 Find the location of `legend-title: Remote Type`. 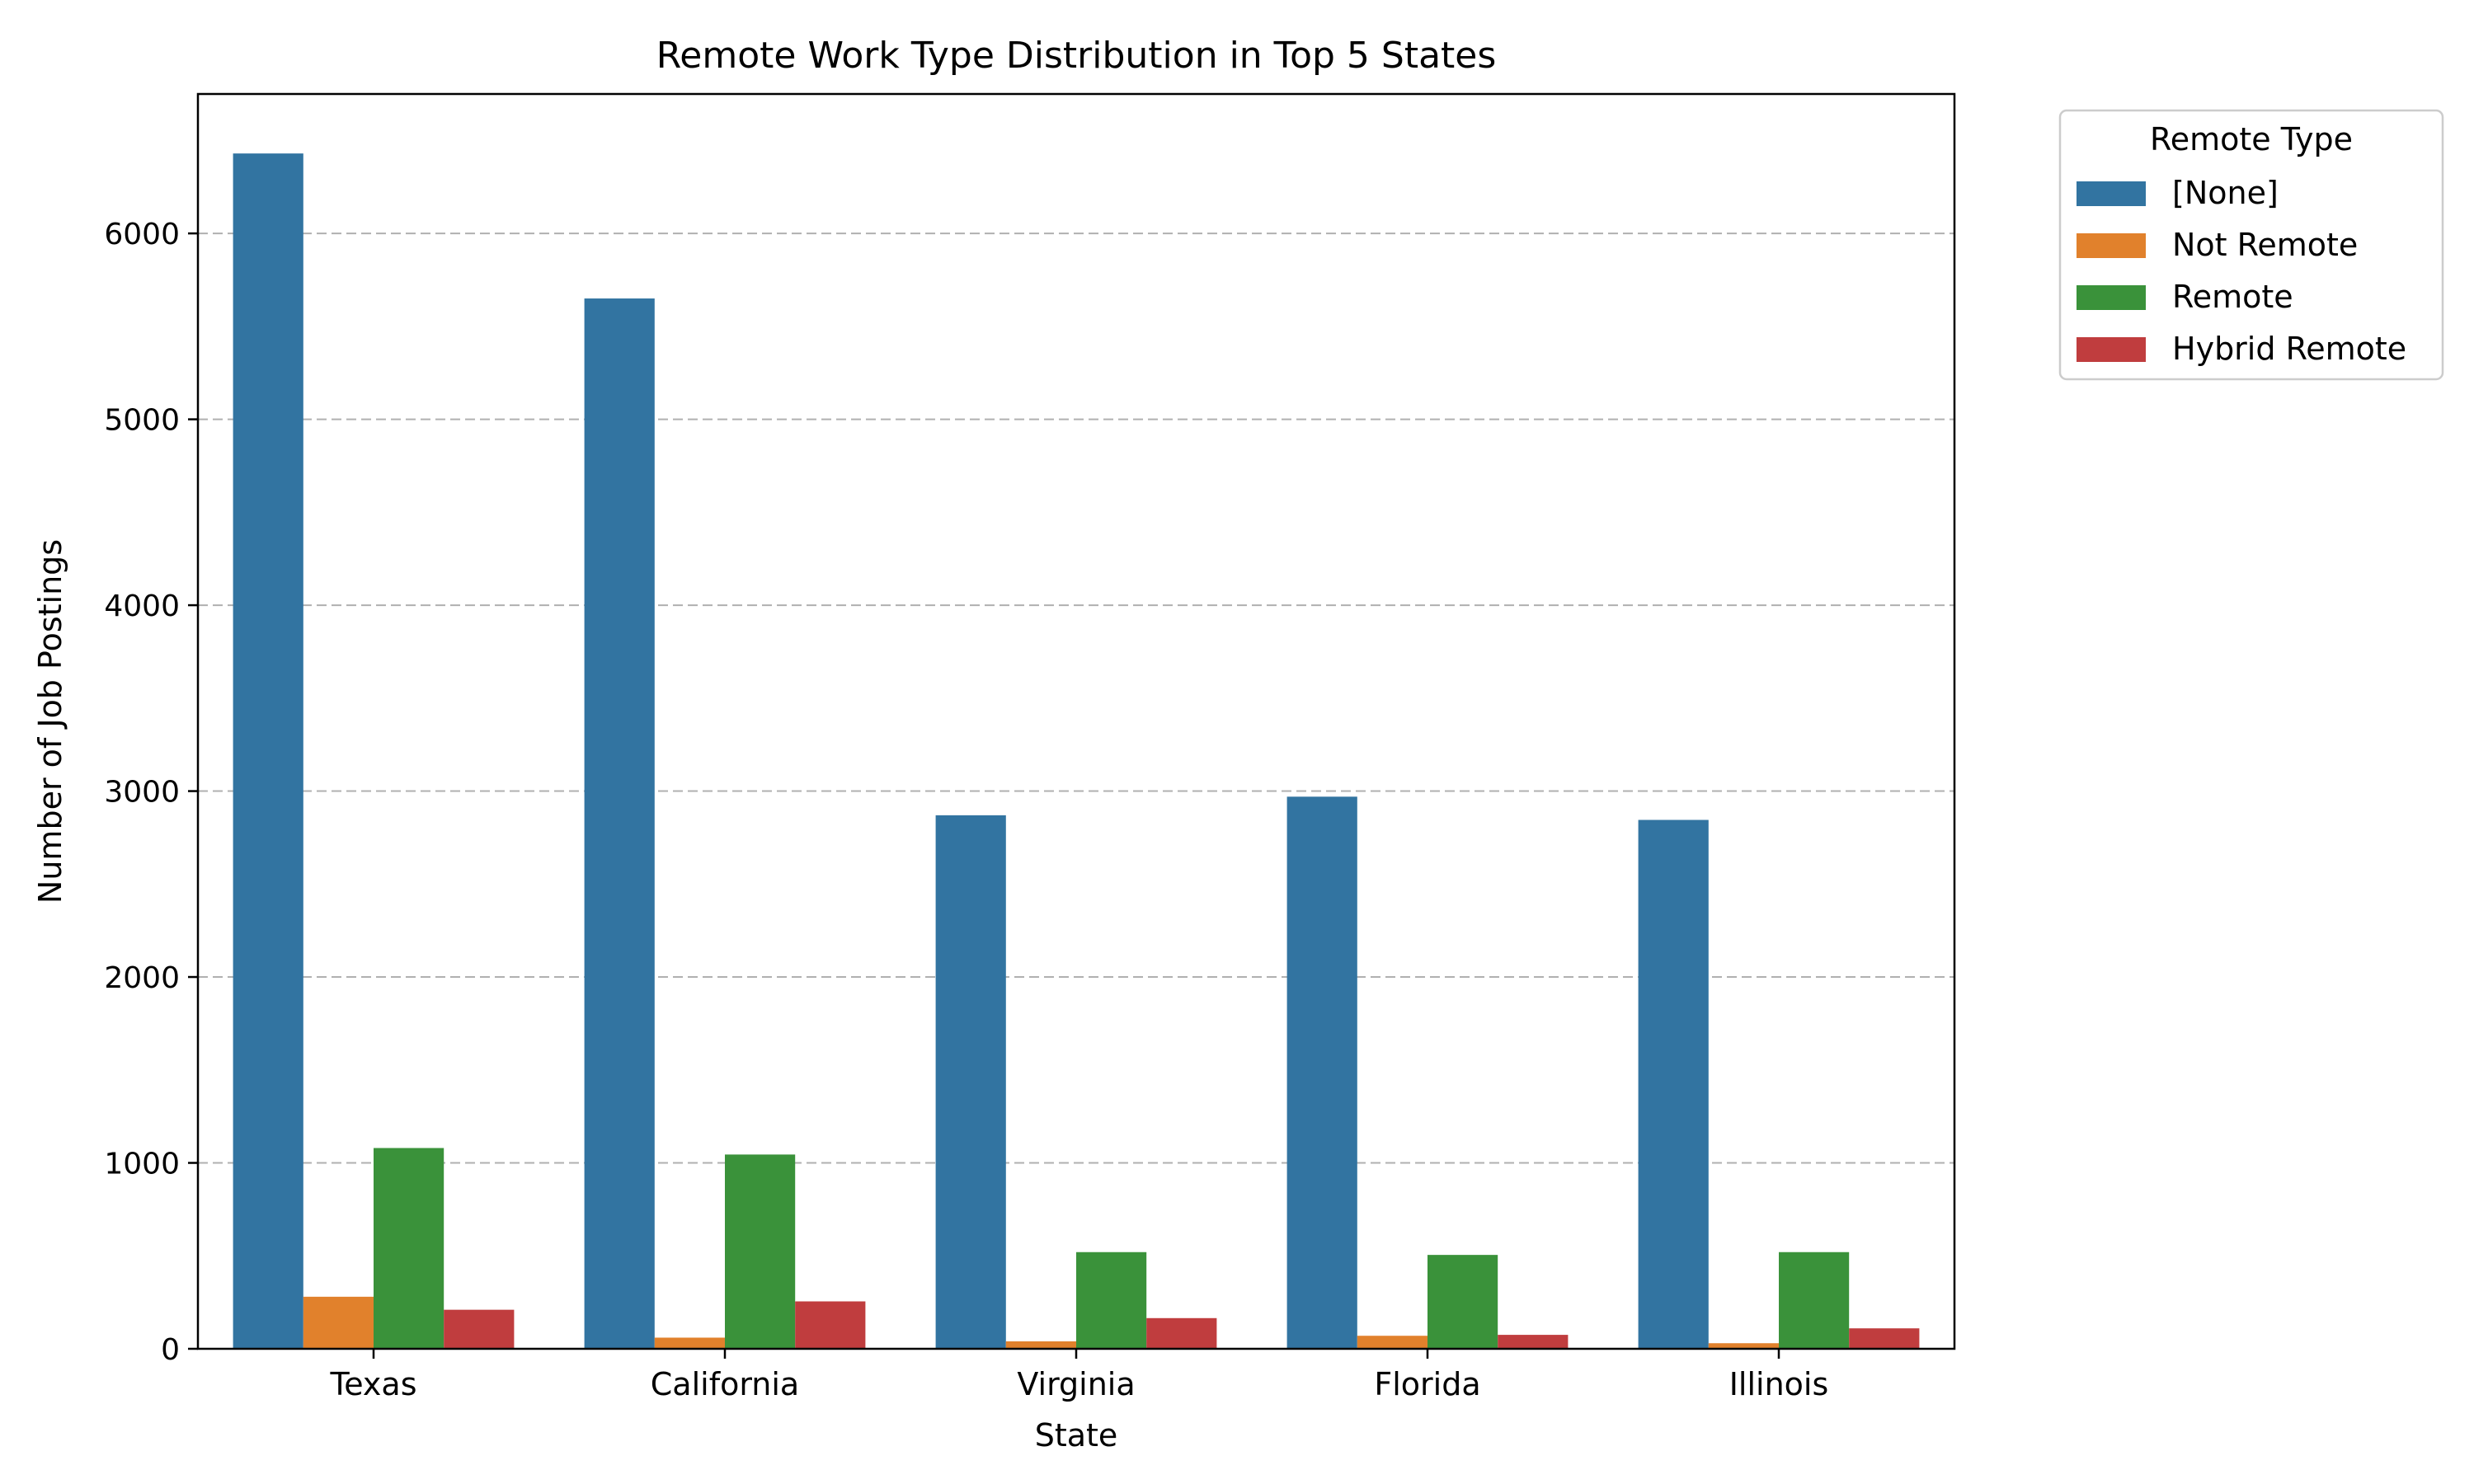

legend-title: Remote Type is located at coordinates (2251, 139).